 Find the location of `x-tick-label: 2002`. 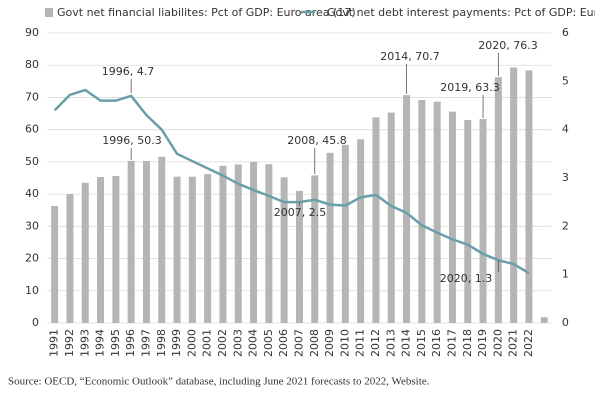

x-tick-label: 2002 is located at coordinates (222, 343).